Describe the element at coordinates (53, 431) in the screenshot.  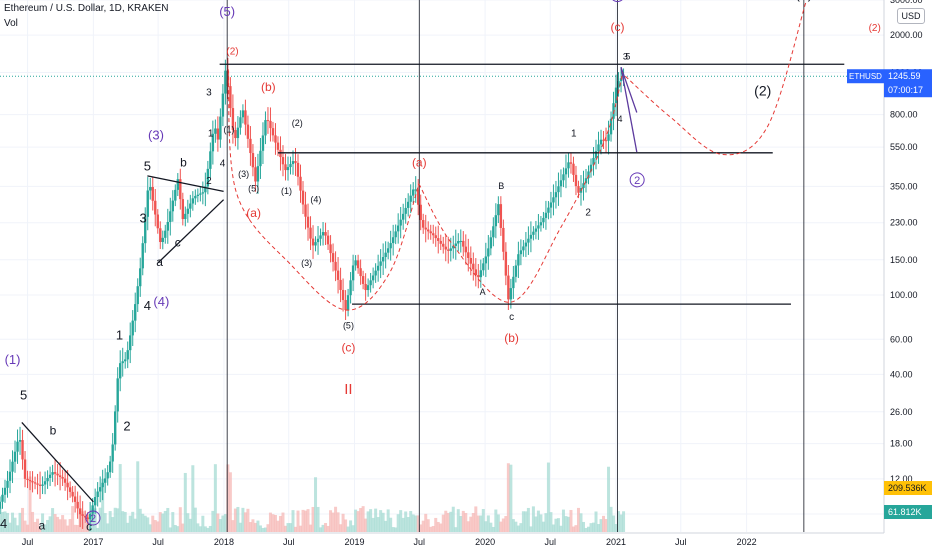
I see `wave-label: b` at that location.